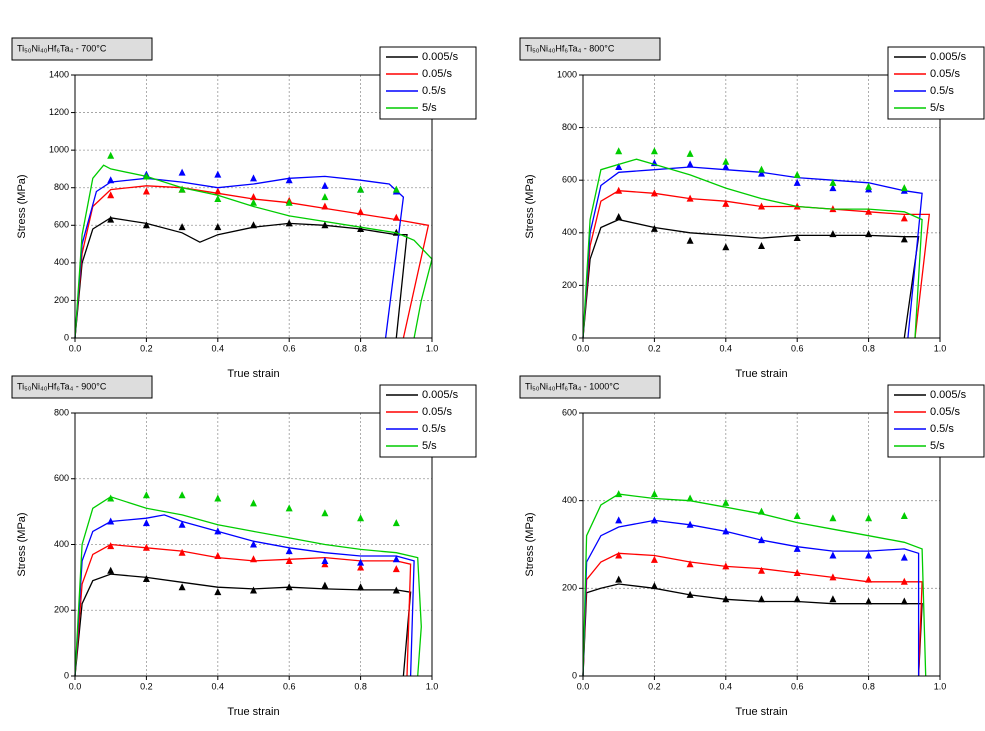  What do you see at coordinates (428, 83) in the screenshot?
I see `legend-box` at bounding box center [428, 83].